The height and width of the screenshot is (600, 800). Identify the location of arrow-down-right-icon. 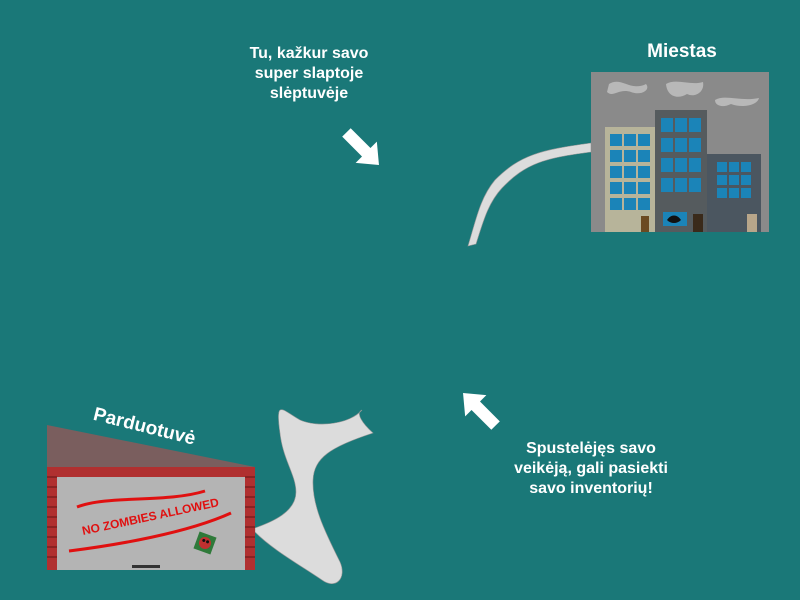
(360, 146).